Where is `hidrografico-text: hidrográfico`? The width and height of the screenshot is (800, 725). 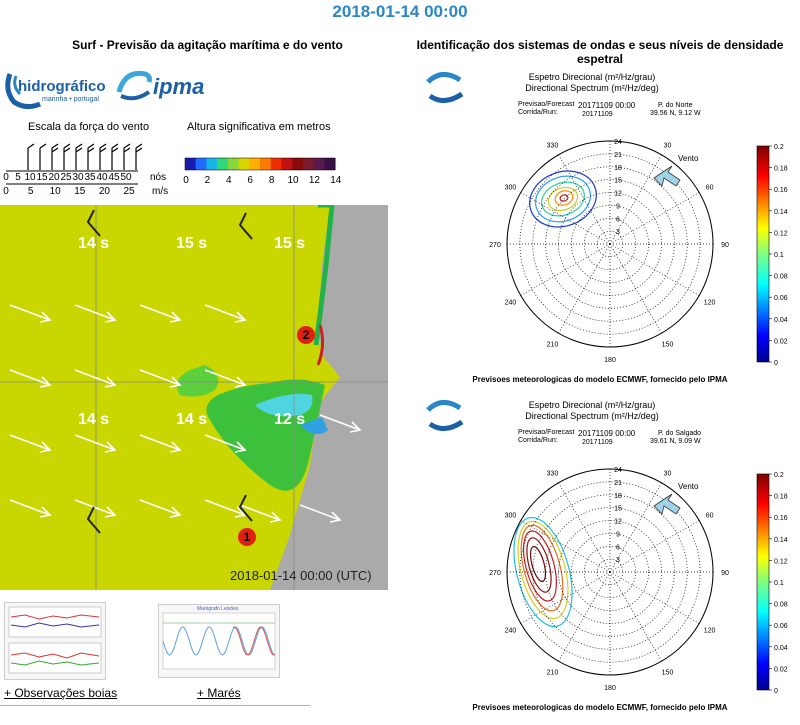
hidrografico-text: hidrográfico is located at coordinates (62, 86).